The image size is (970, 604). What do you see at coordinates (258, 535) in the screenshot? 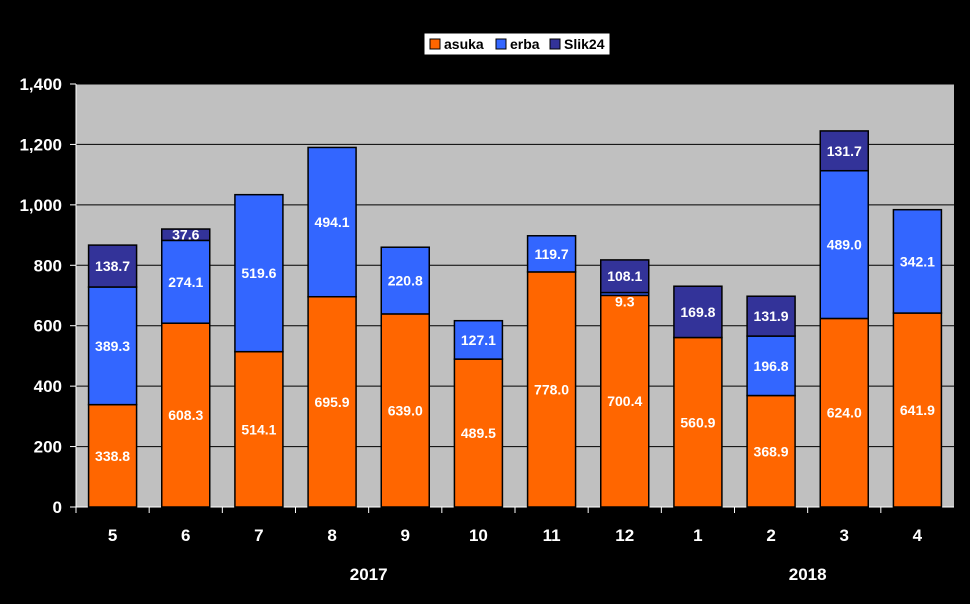
I see `x-category-label: 7` at bounding box center [258, 535].